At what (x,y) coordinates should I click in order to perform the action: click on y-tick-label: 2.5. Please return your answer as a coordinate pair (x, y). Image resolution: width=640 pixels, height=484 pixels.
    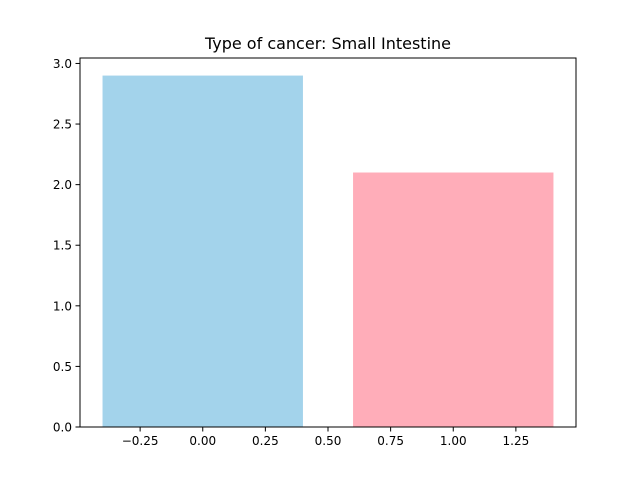
    Looking at the image, I should click on (62, 125).